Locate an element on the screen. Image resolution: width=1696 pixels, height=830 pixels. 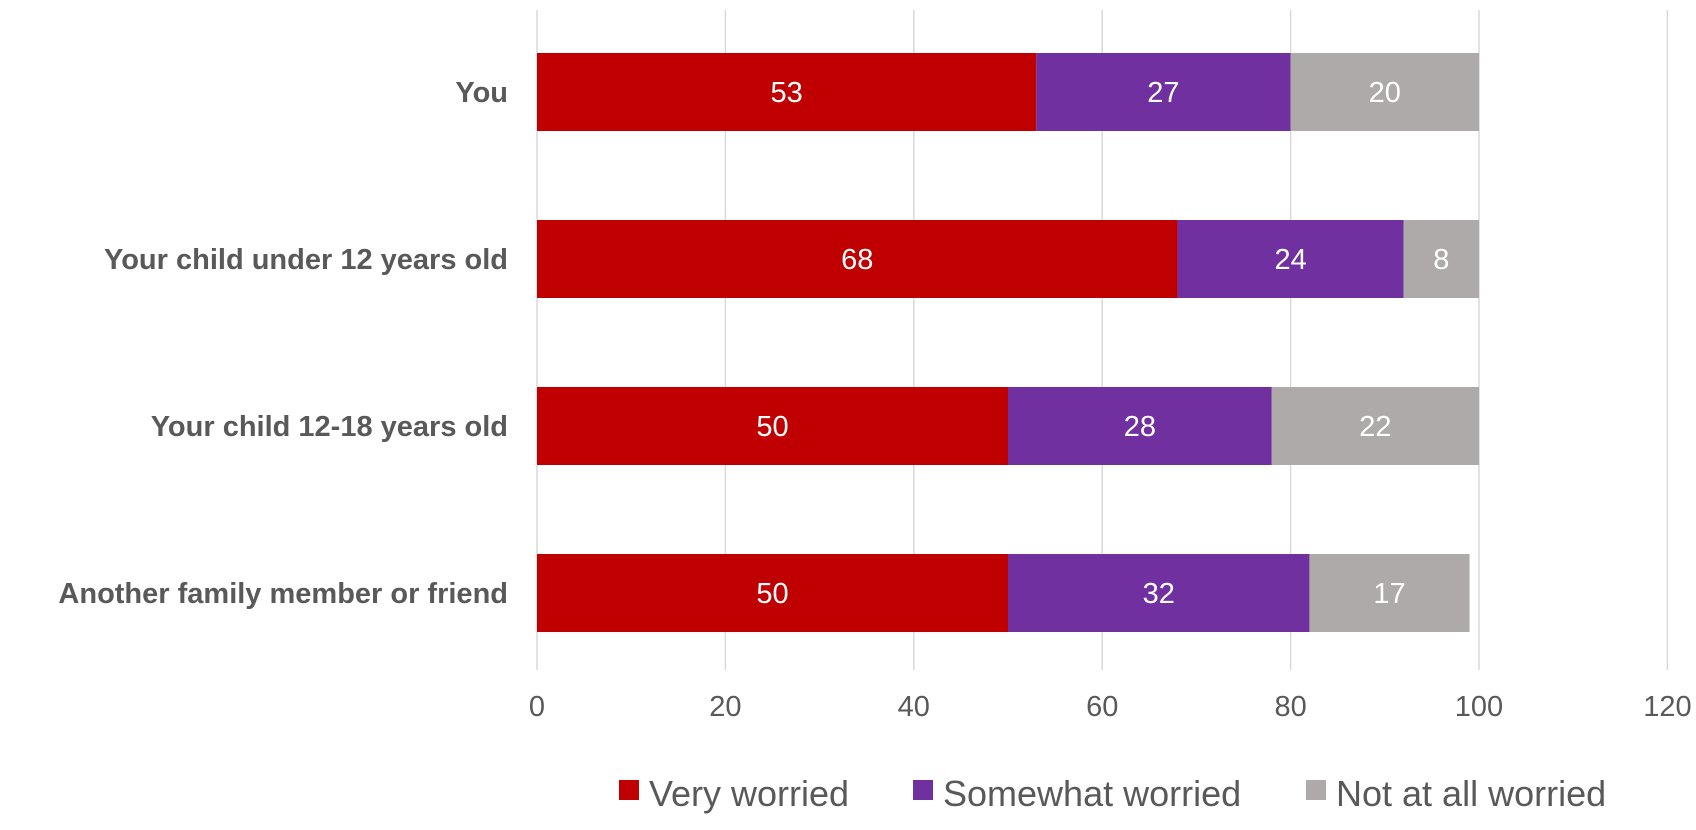
data-label: 53 is located at coordinates (786, 93).